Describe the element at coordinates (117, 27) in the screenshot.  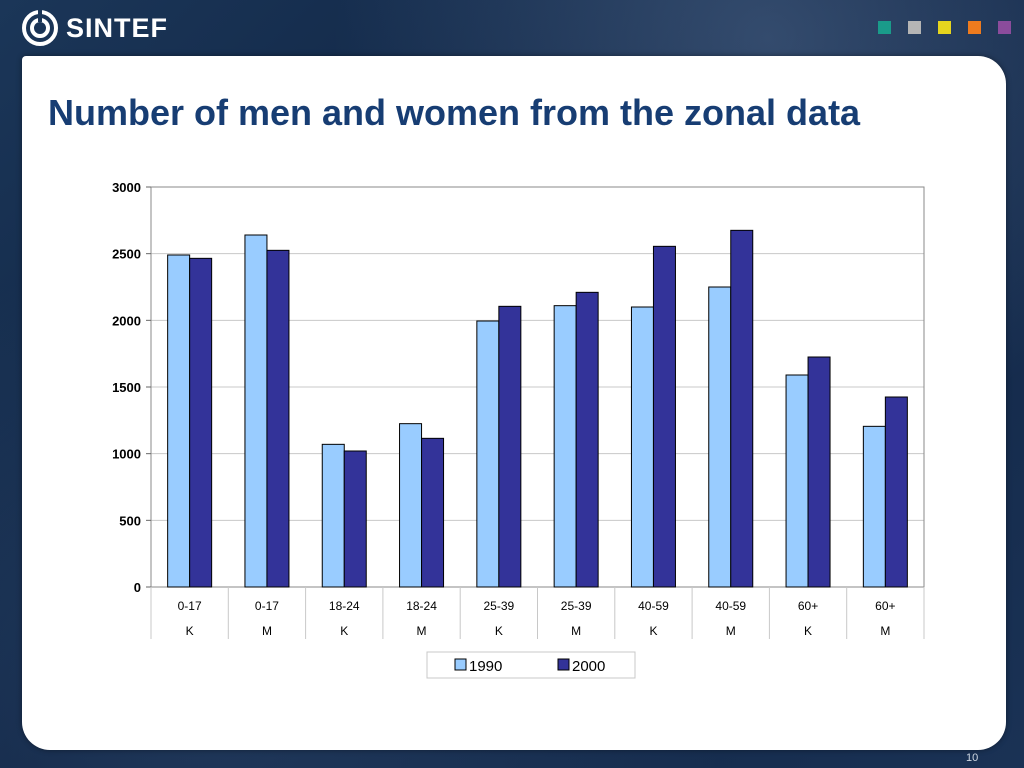
I see `logo-text: SINTEF` at that location.